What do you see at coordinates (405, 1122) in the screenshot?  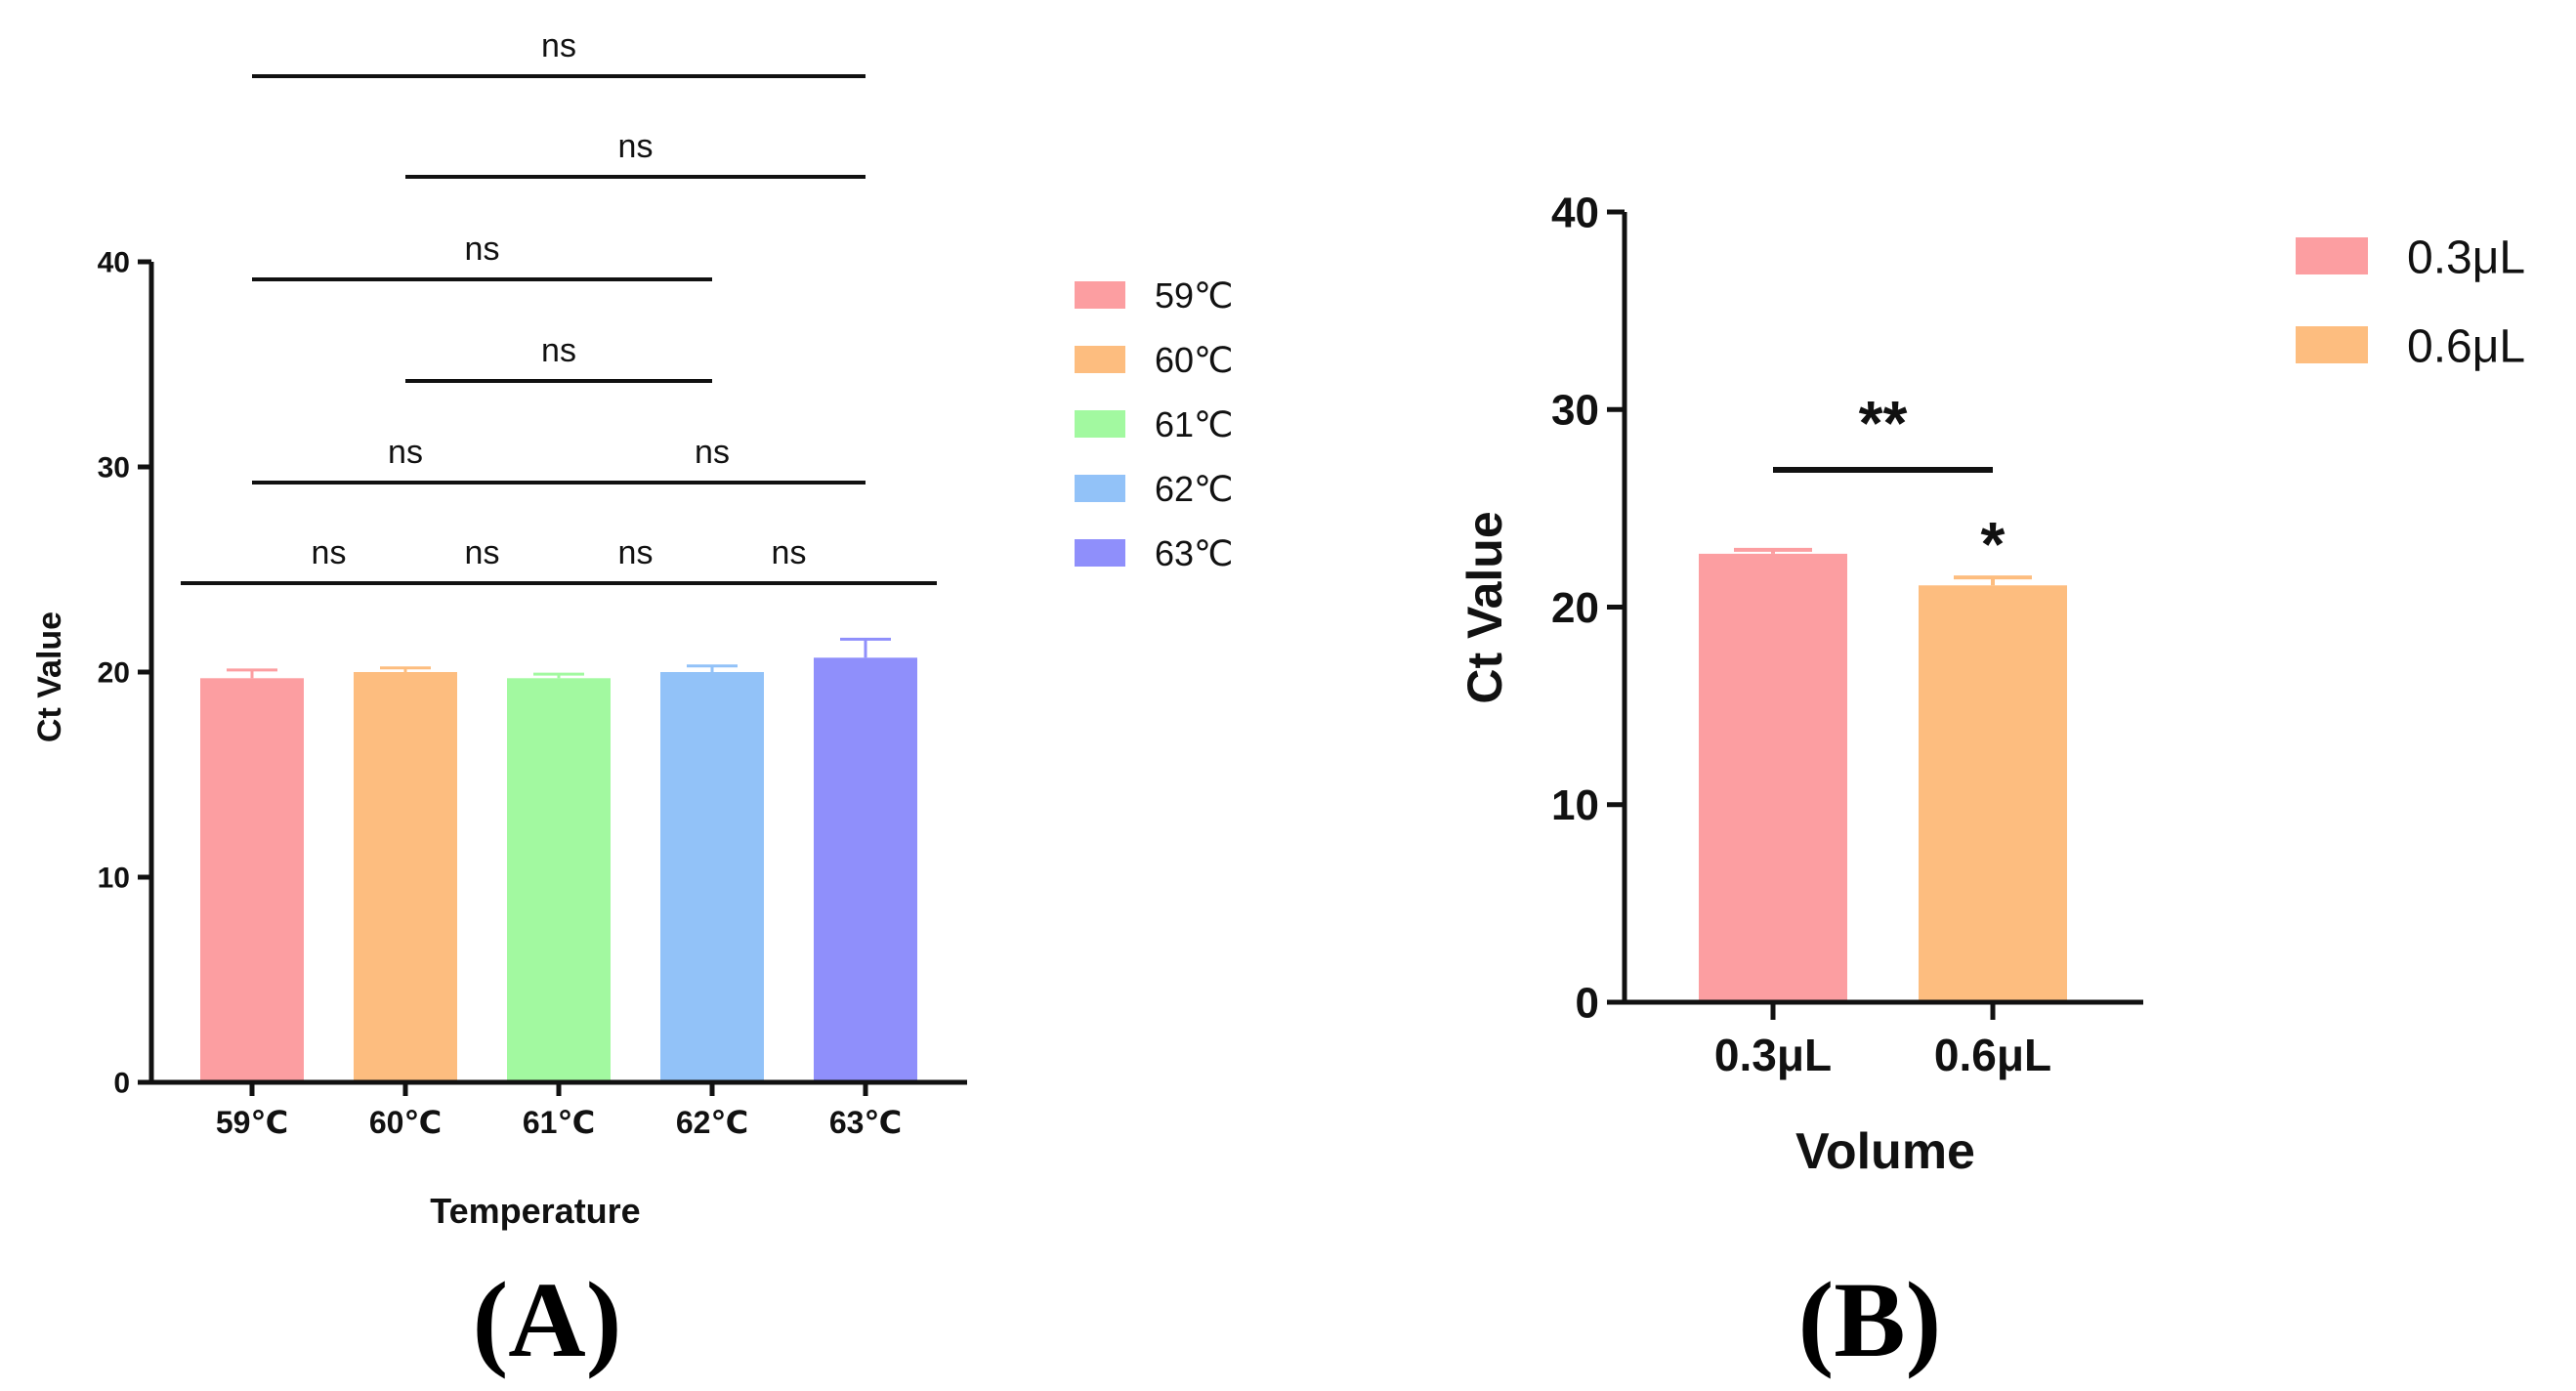 I see `x-tick-label-1: 60℃` at bounding box center [405, 1122].